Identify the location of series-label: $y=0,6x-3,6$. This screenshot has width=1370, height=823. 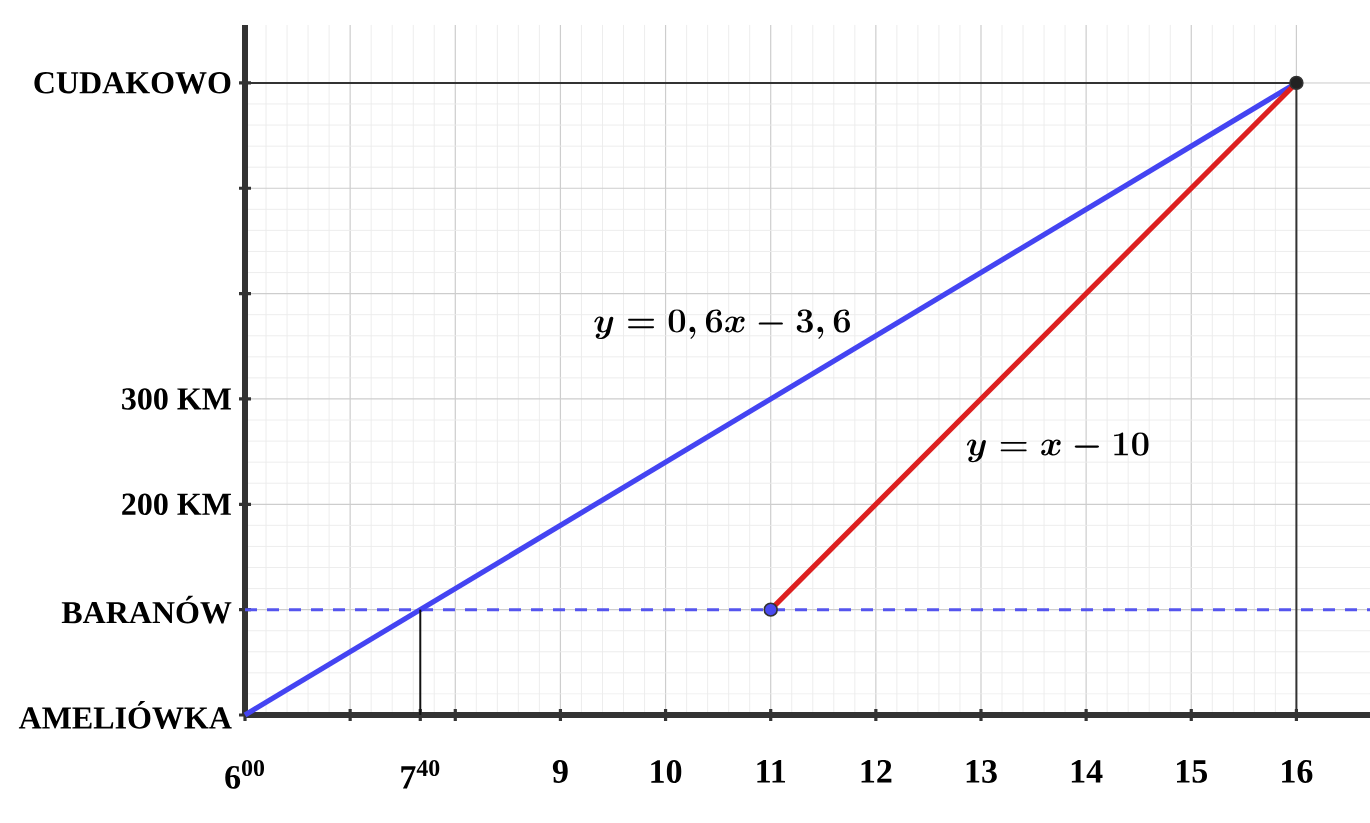
(722, 324).